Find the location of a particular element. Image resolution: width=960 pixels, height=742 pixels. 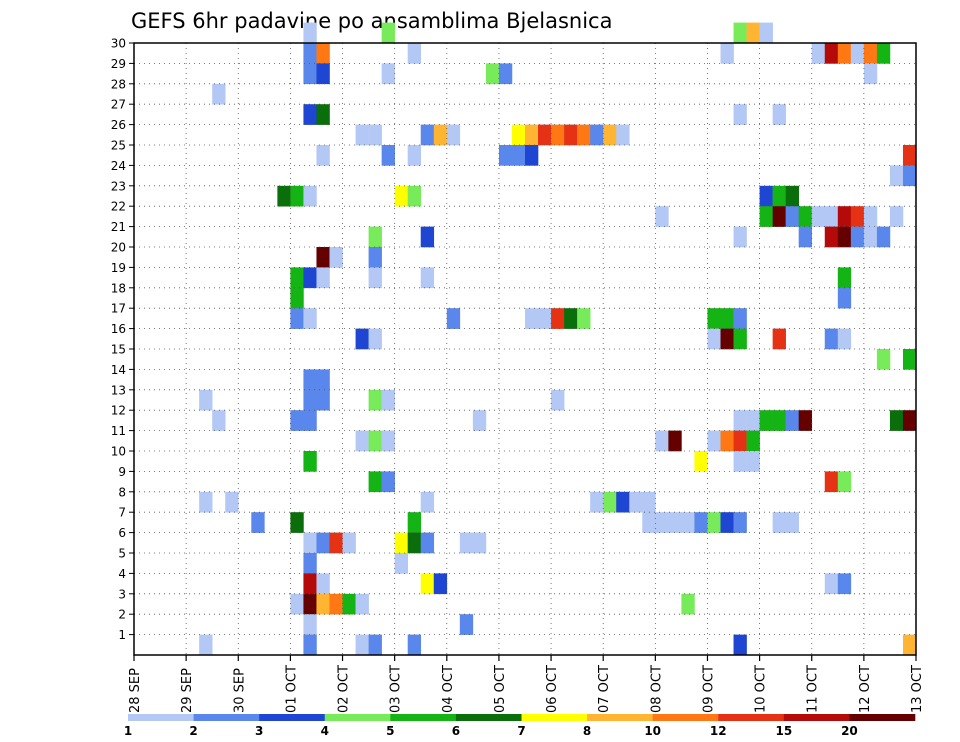

legend-label: 3 is located at coordinates (259, 731).